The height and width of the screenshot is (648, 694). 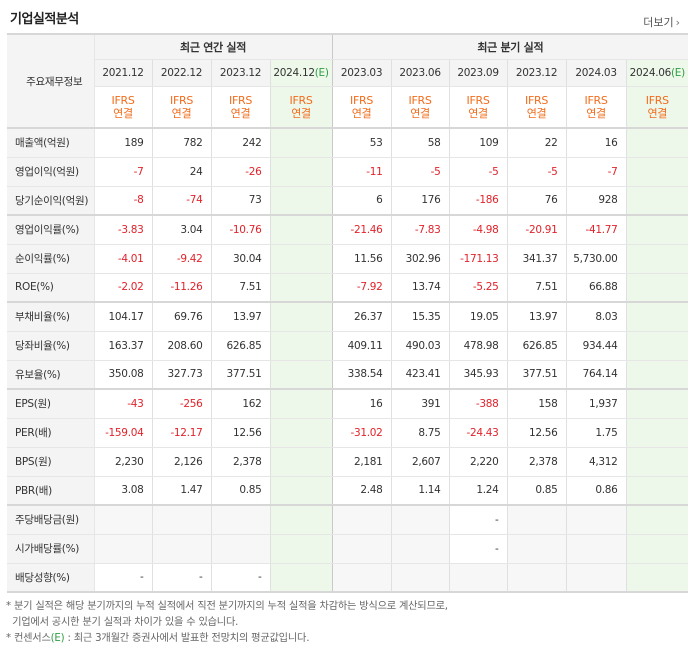 I want to click on table-row: PBR(배) 3.08 1.47 0.85 2.48 1.14 1.24 0.85 0.86, so click(x=348, y=491).